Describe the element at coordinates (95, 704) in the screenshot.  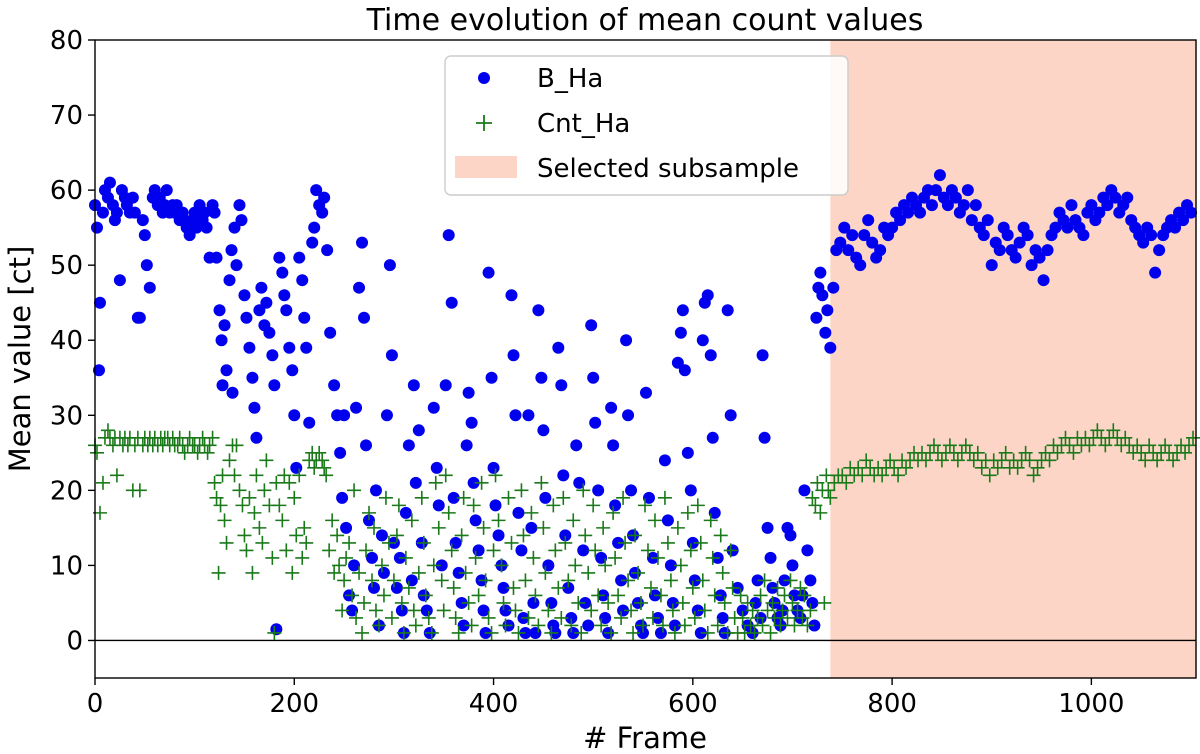
I see `x-tick-label: 0` at that location.